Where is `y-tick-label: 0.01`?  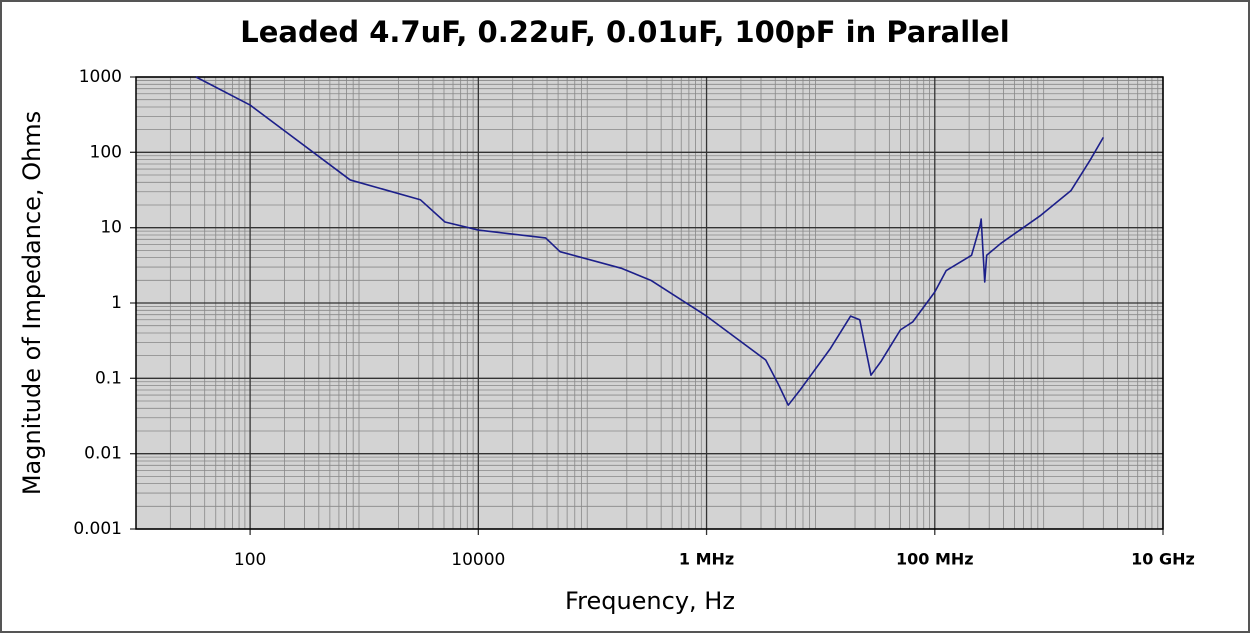 y-tick-label: 0.01 is located at coordinates (103, 454).